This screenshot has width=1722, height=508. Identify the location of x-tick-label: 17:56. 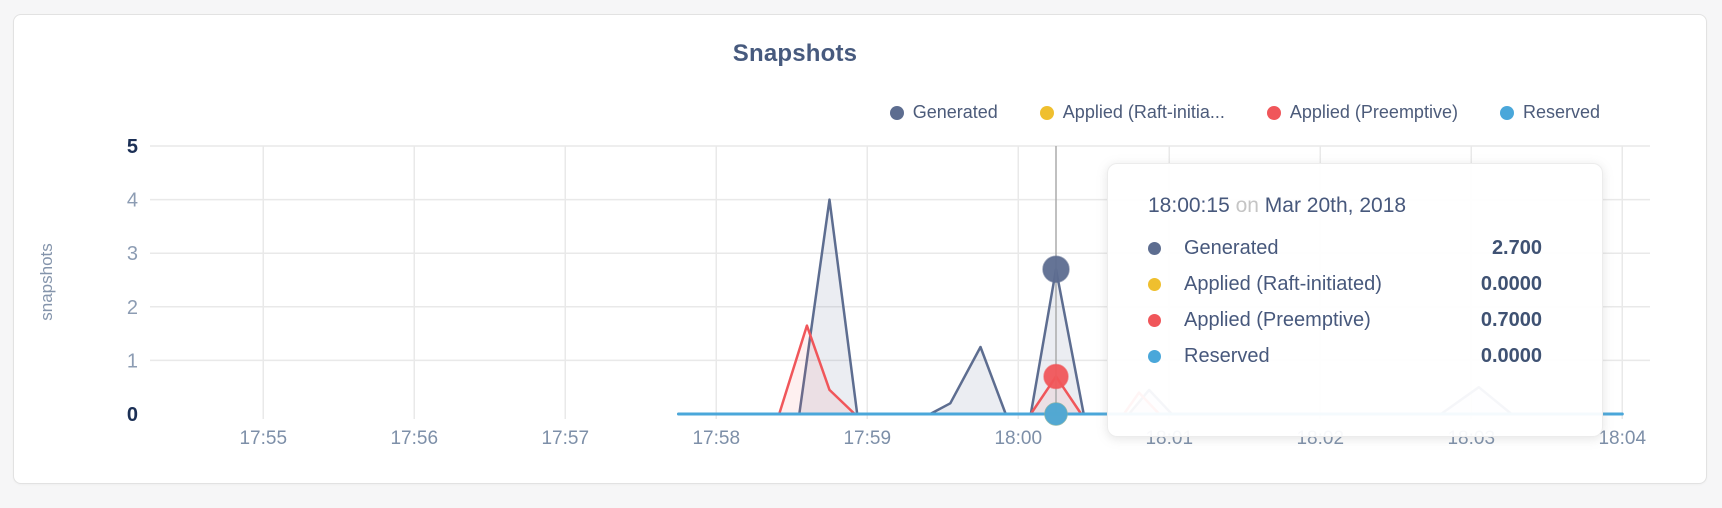
(414, 438).